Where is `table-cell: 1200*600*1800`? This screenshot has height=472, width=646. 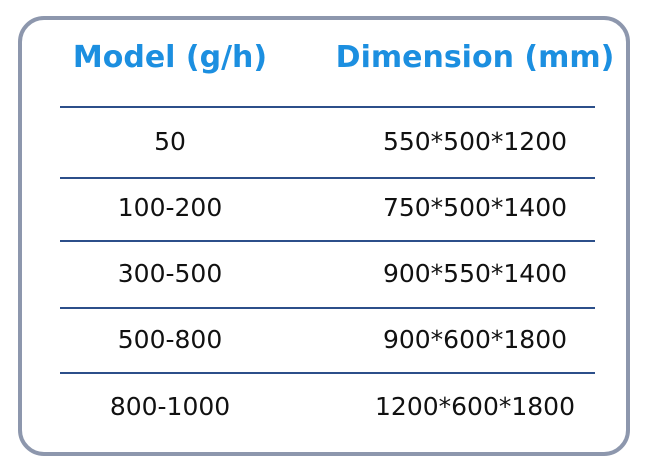
table-cell: 1200*600*1800 is located at coordinates (475, 406).